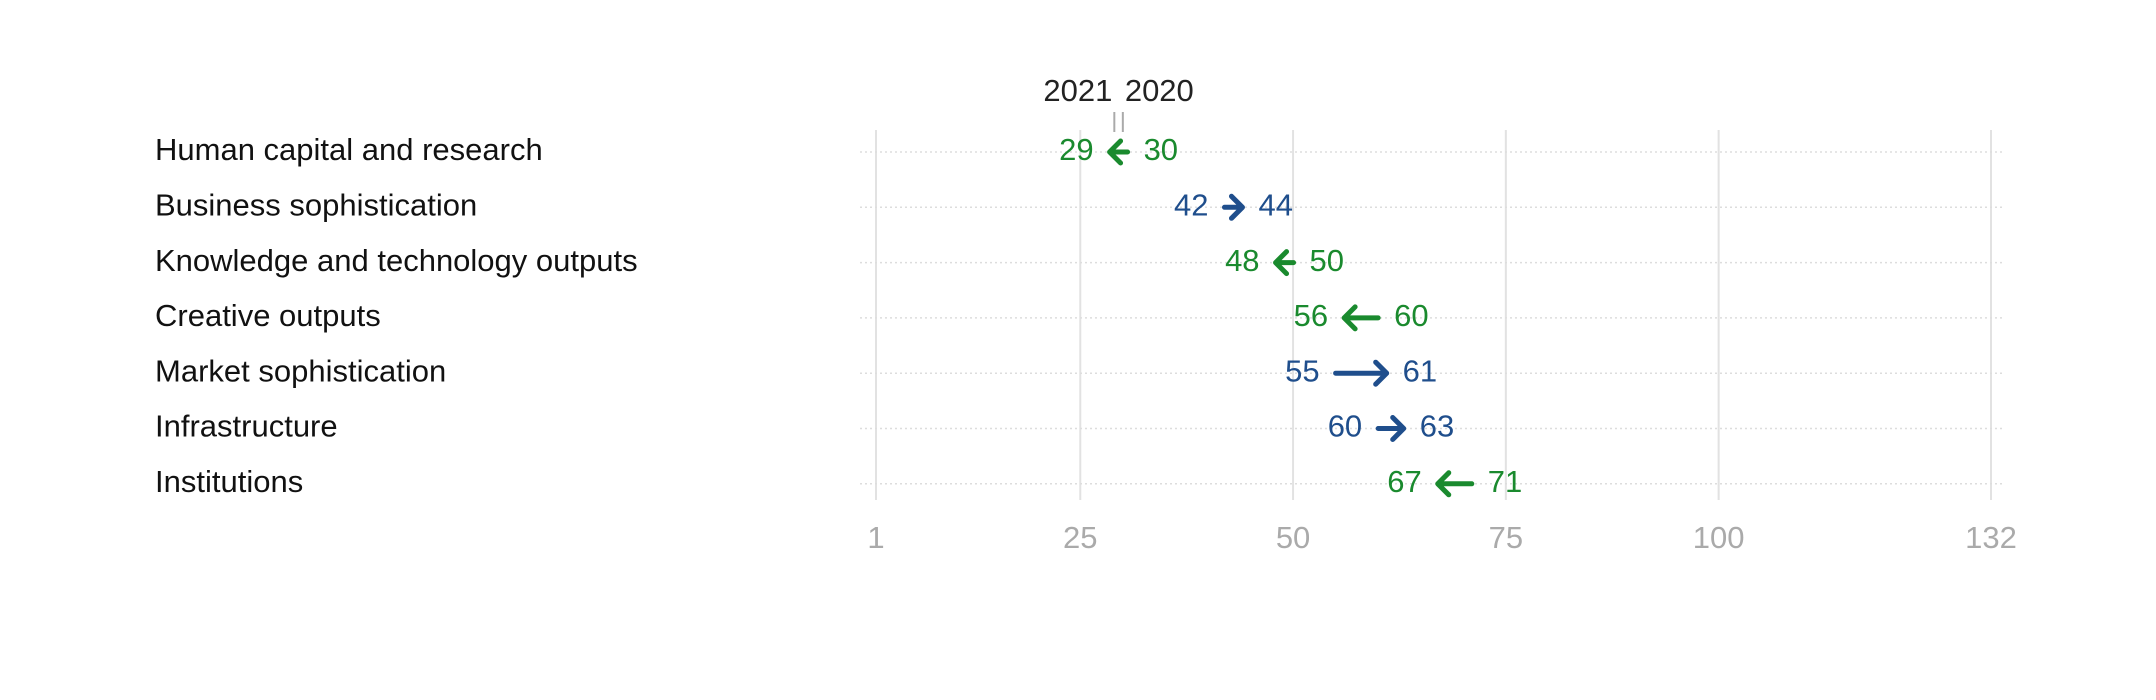  What do you see at coordinates (1275, 204) in the screenshot?
I see `value-label: 44` at bounding box center [1275, 204].